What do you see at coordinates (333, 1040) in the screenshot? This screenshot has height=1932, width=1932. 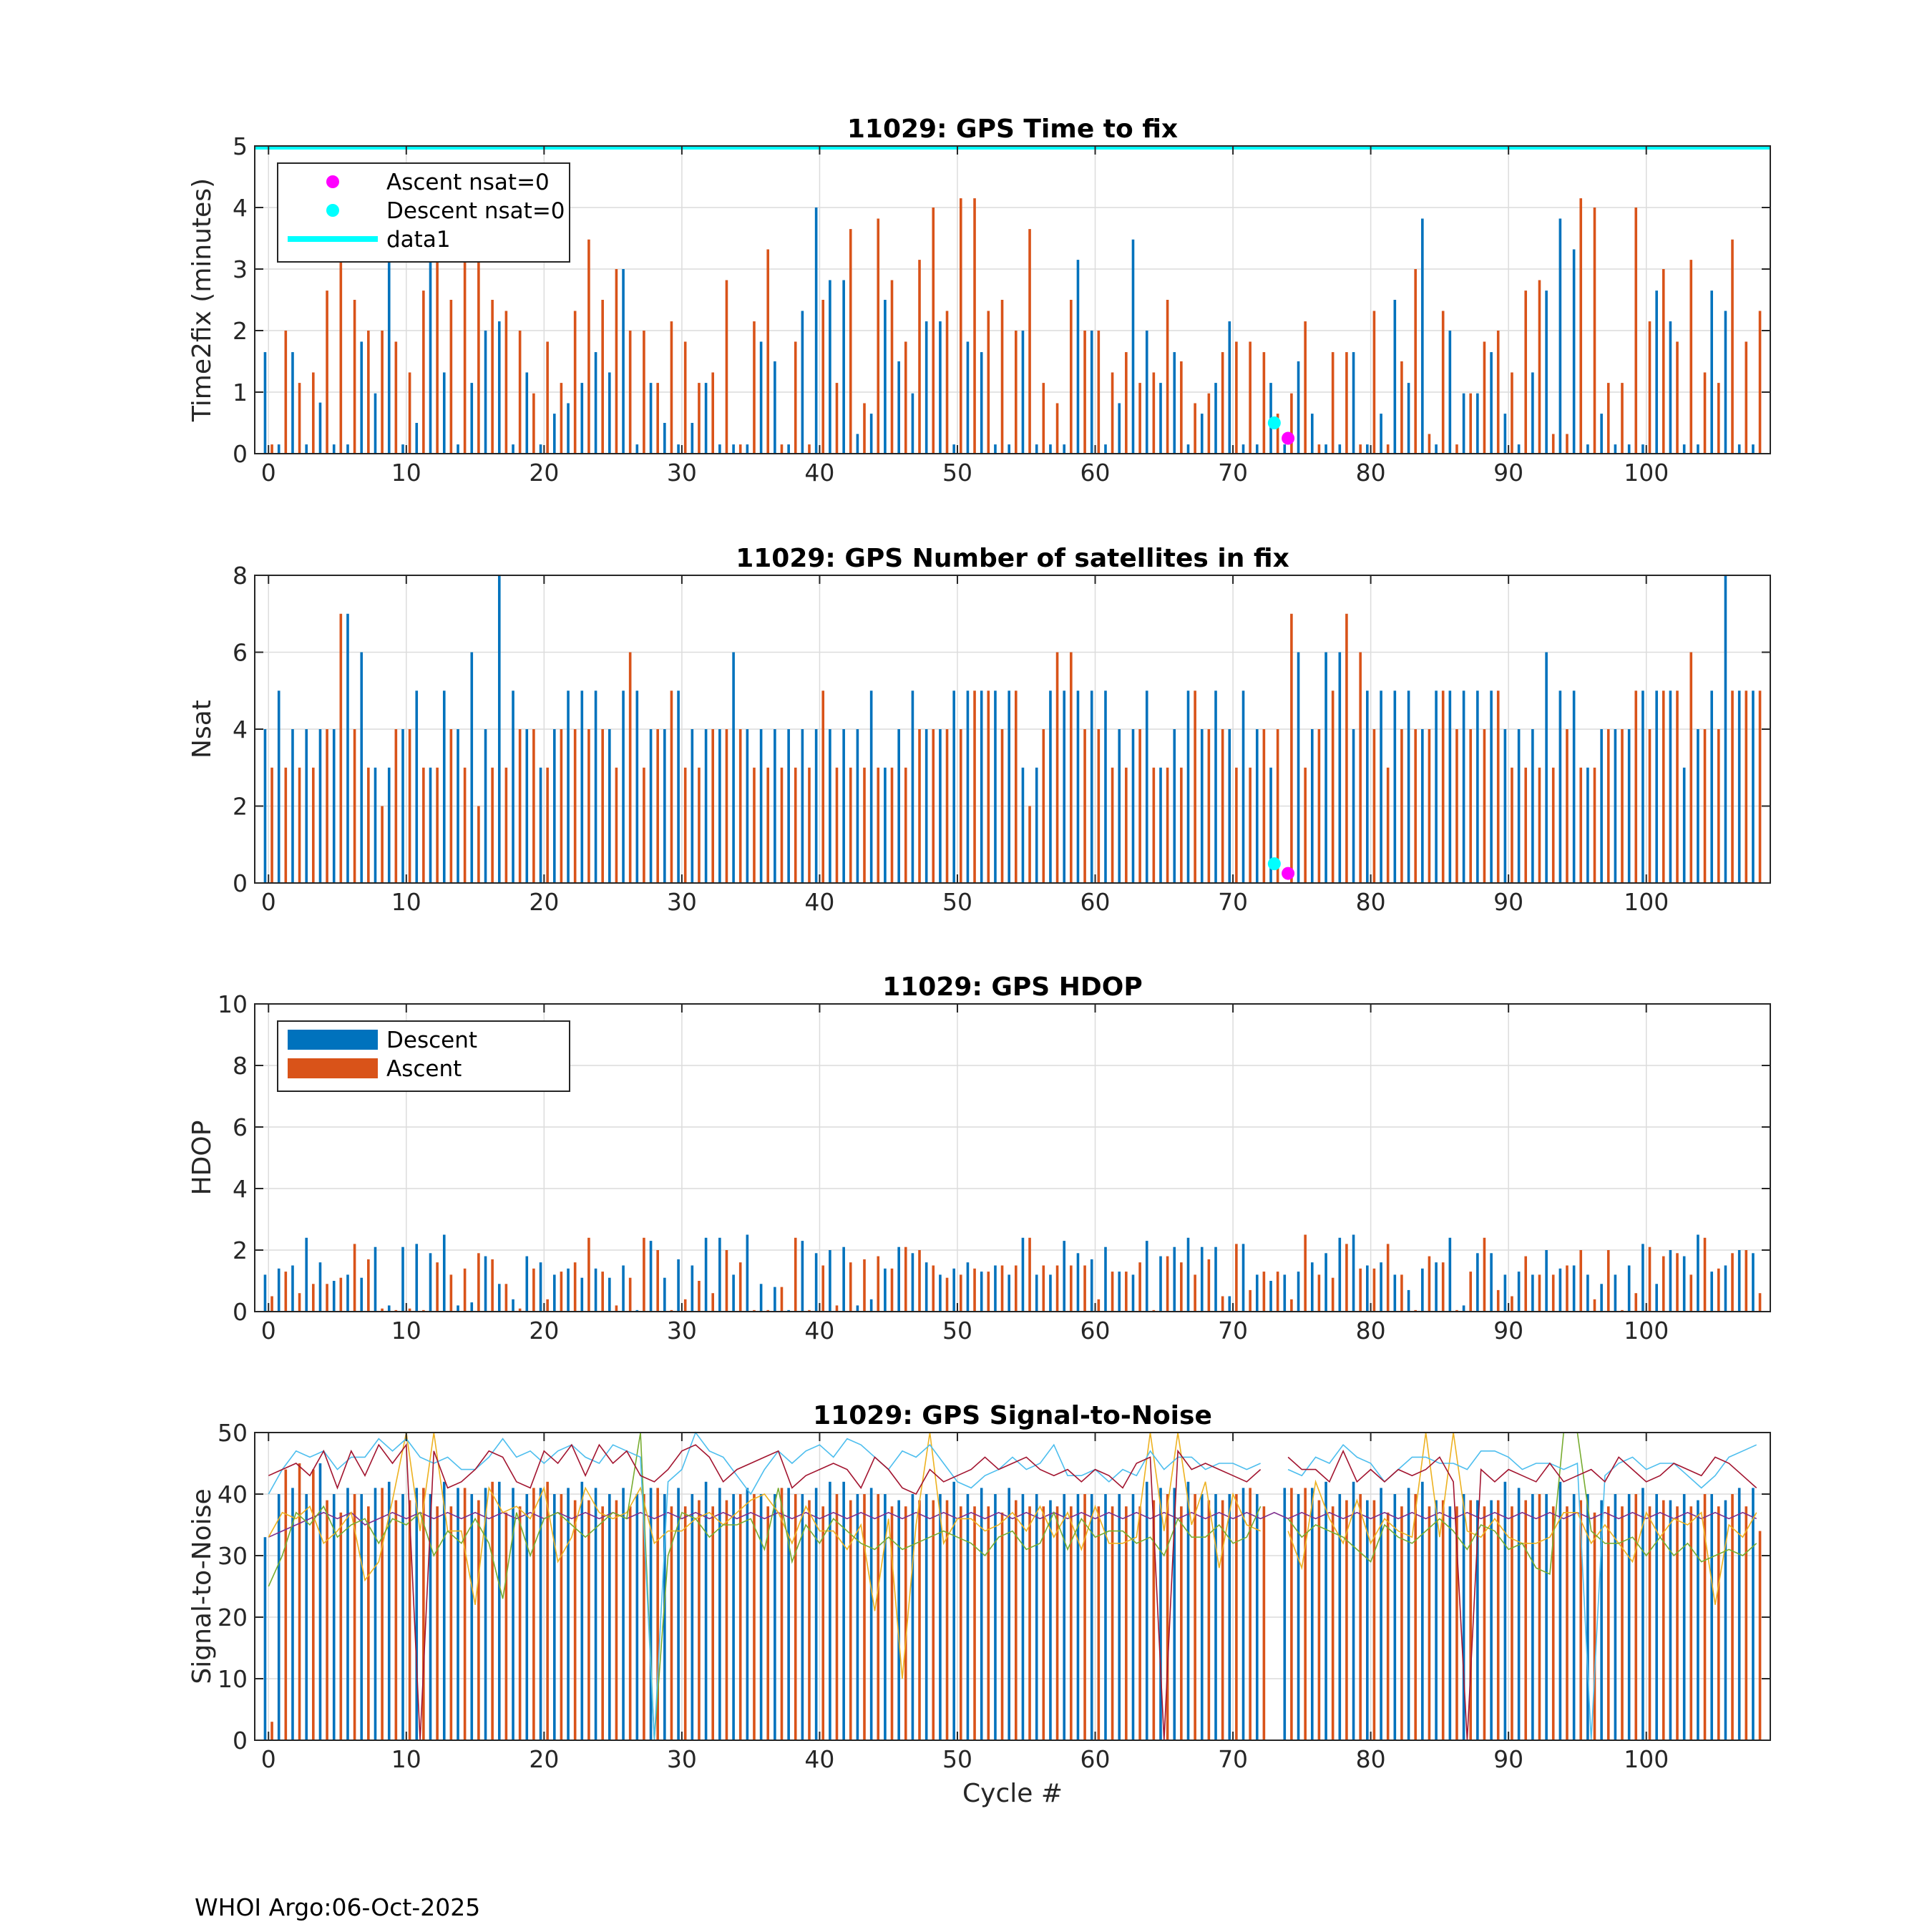 I see `legend-swatch` at bounding box center [333, 1040].